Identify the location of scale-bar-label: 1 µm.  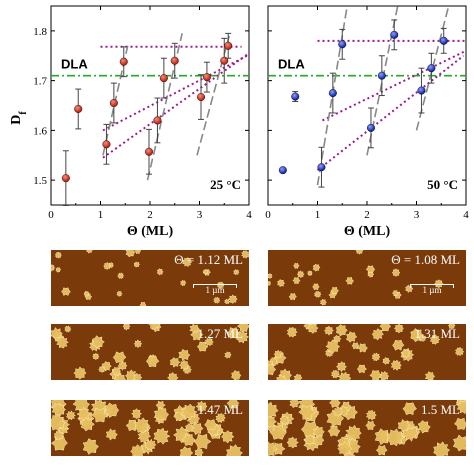
(215, 290).